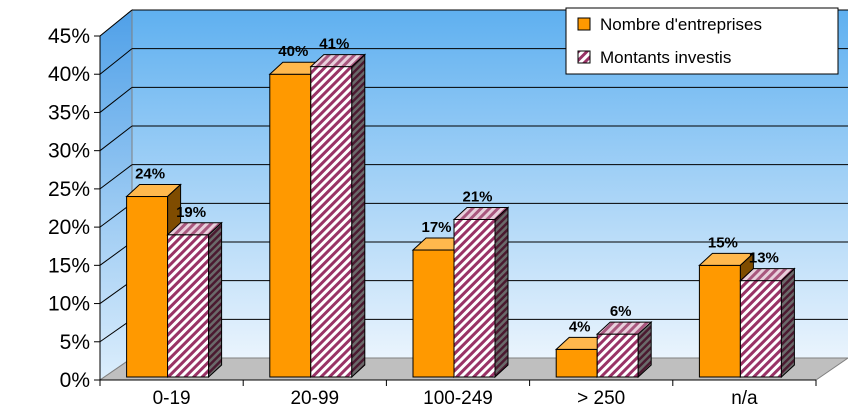 This screenshot has height=416, width=848. I want to click on legend-box, so click(702, 41).